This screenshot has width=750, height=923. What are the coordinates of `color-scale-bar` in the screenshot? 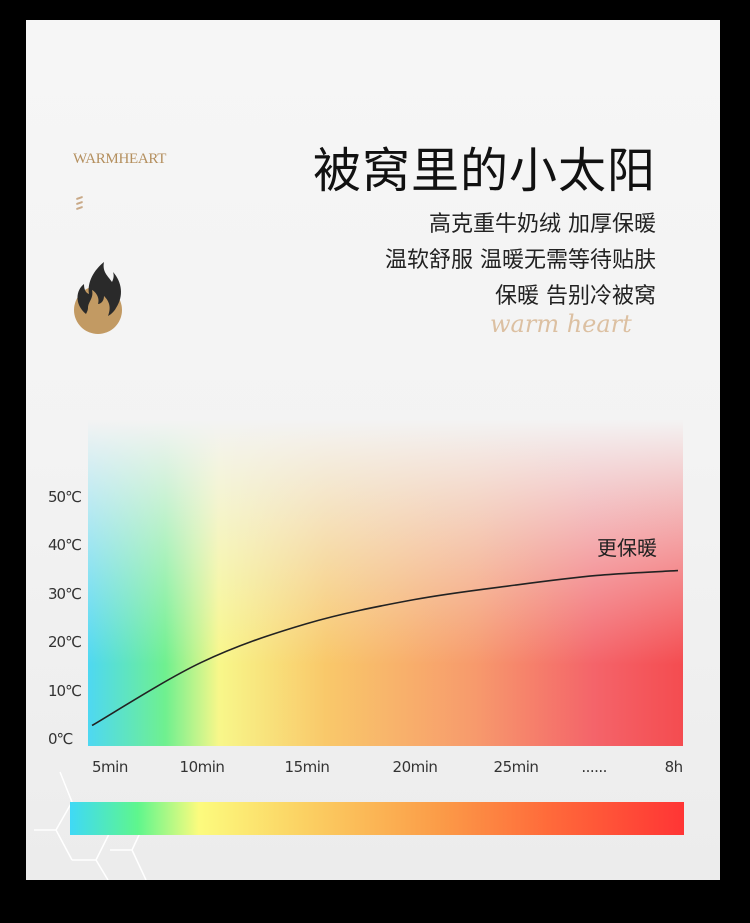 It's located at (377, 818).